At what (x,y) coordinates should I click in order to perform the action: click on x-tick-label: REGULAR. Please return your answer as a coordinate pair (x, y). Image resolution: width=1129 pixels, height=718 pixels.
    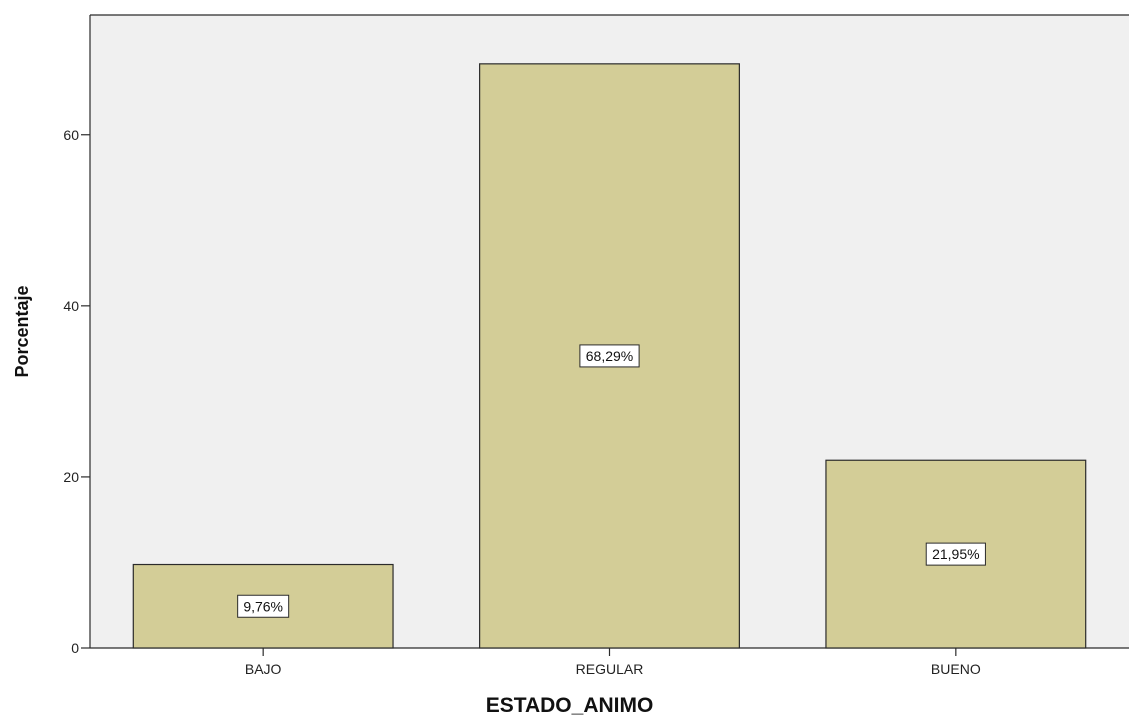
    Looking at the image, I should click on (610, 669).